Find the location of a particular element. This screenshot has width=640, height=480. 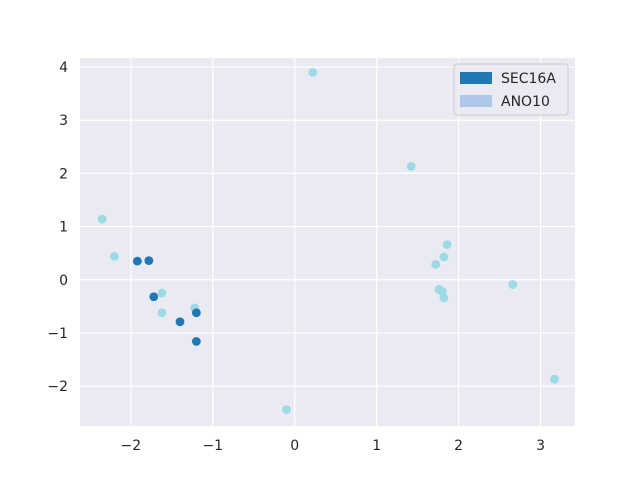

x-tick-label: 2 is located at coordinates (458, 446).